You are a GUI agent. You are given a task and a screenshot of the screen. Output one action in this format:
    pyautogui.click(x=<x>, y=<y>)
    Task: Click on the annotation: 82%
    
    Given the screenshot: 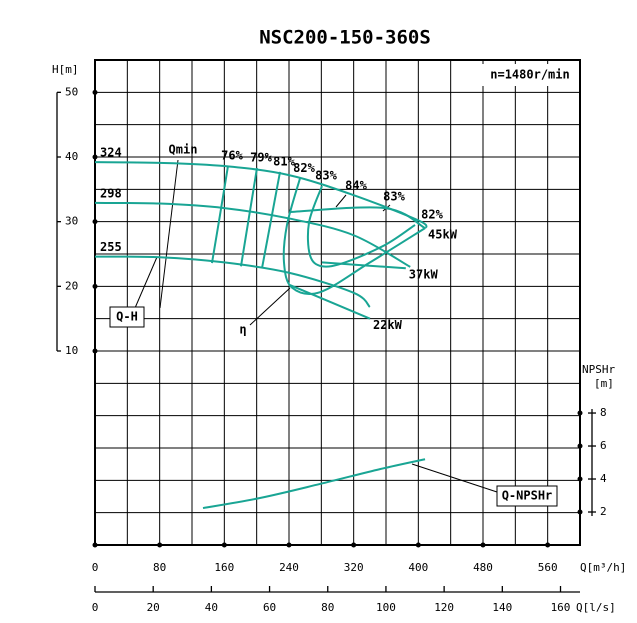 What is the action you would take?
    pyautogui.click(x=432, y=215)
    